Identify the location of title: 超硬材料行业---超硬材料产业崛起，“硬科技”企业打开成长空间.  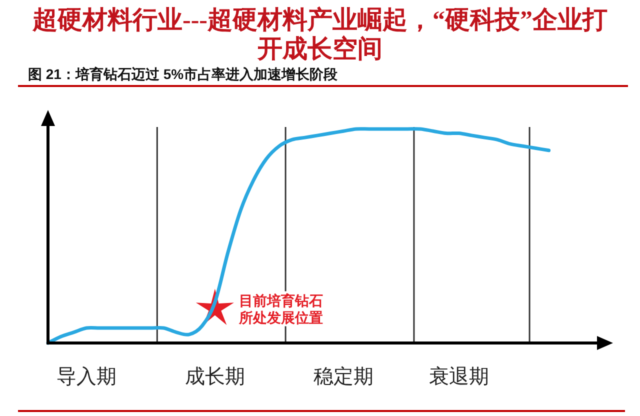
(320, 35).